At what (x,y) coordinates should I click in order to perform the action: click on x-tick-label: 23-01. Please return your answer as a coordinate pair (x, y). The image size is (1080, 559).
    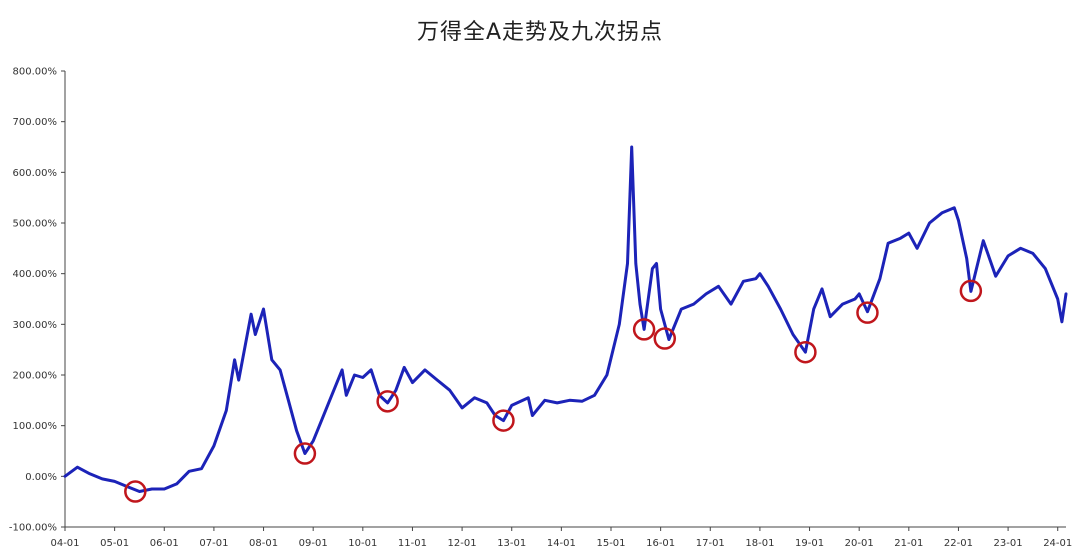
    Looking at the image, I should click on (1008, 543).